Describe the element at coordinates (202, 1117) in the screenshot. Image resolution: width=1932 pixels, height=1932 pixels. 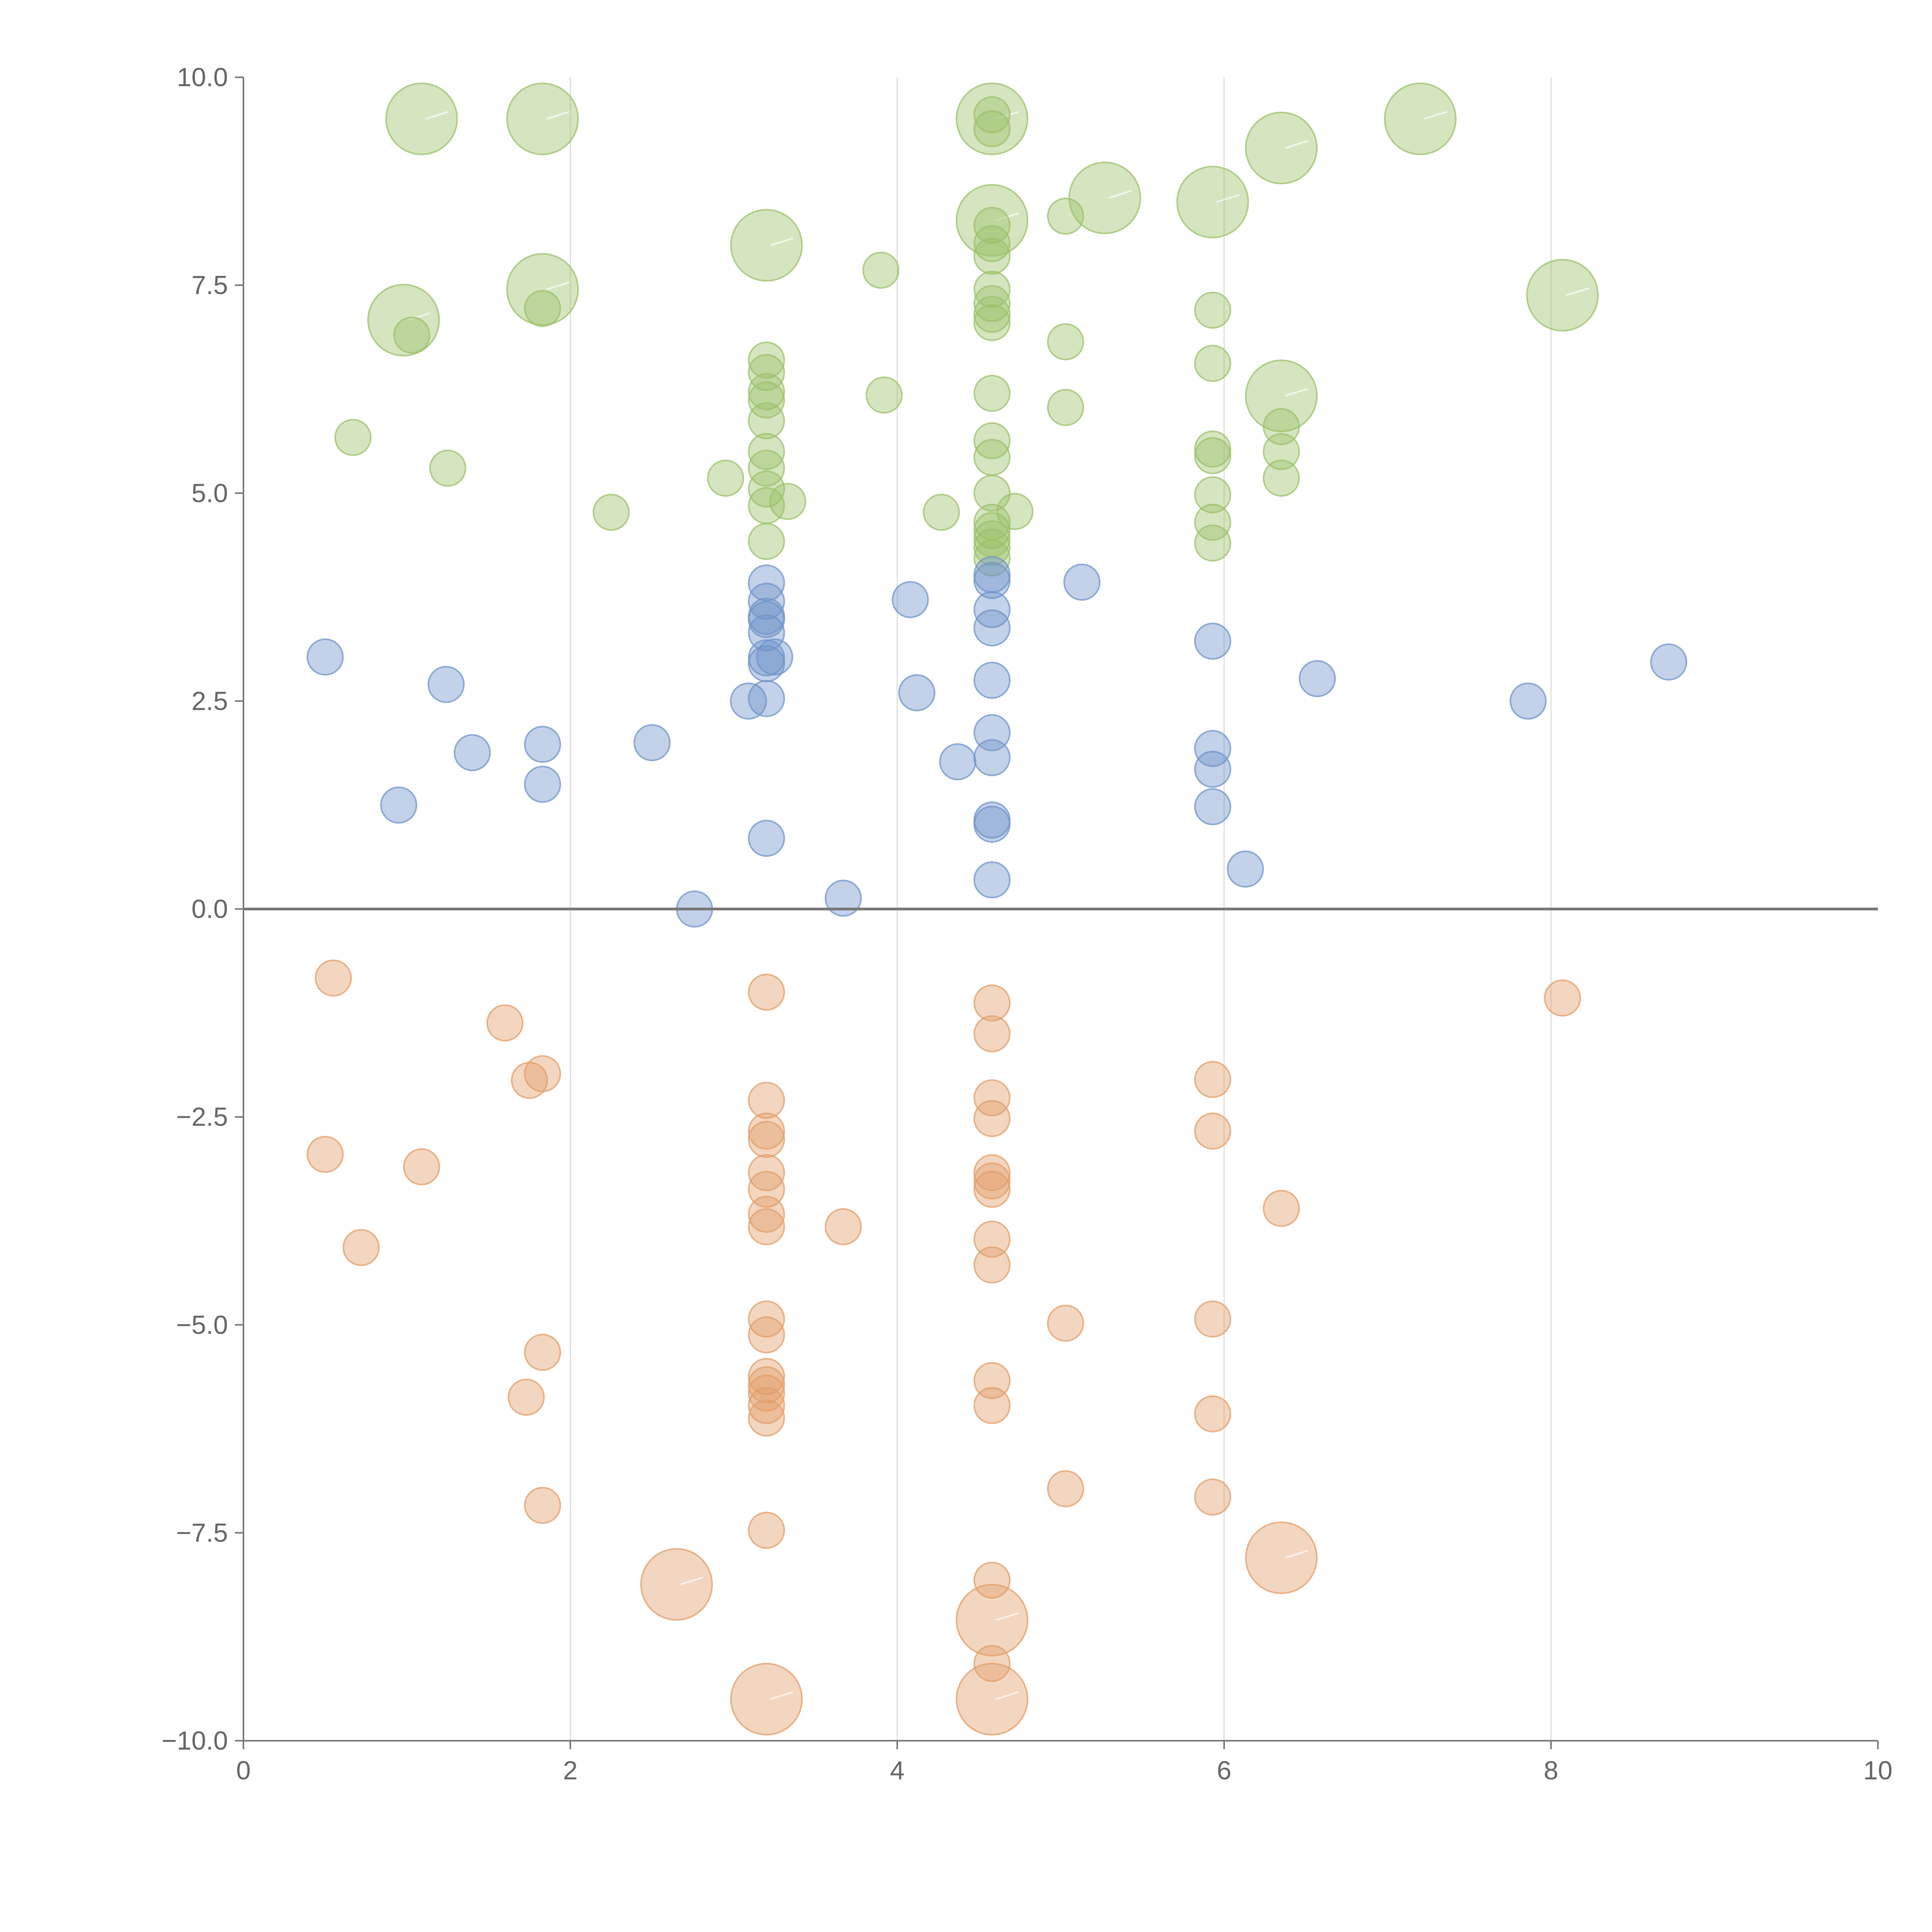
I see `y-tick-label: −2.5` at that location.